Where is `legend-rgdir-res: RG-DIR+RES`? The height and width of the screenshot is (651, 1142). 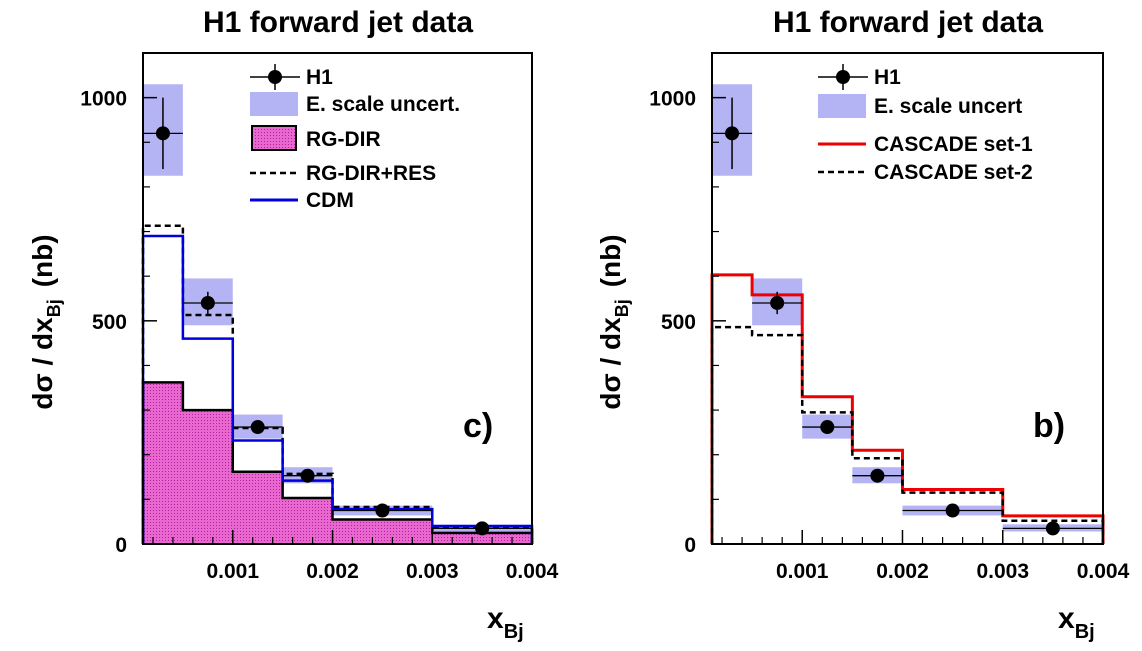
legend-rgdir-res: RG-DIR+RES is located at coordinates (371, 173).